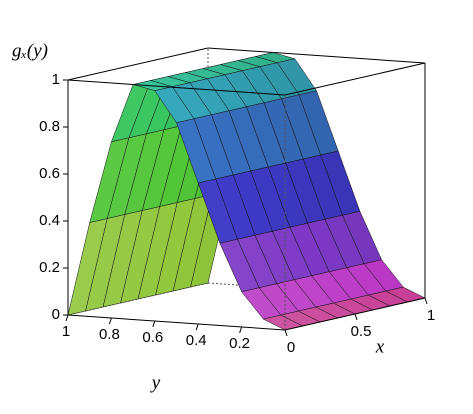 This screenshot has width=473, height=414. Describe the element at coordinates (109, 334) in the screenshot. I see `y-tick-label: 0.8` at that location.